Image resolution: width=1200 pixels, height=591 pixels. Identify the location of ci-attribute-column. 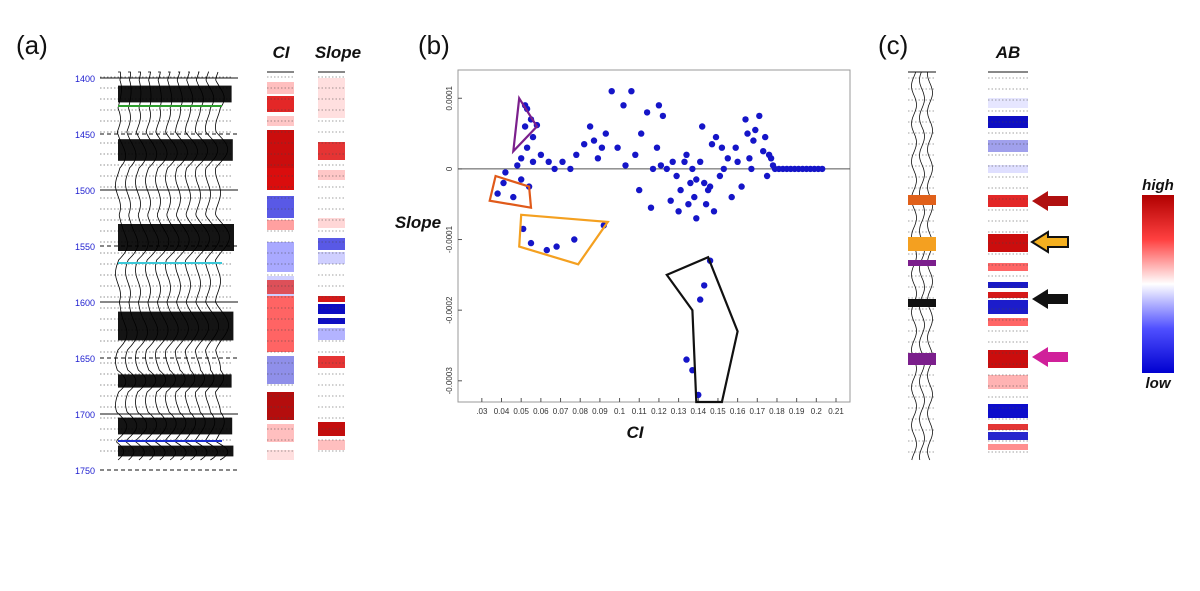
(280, 265).